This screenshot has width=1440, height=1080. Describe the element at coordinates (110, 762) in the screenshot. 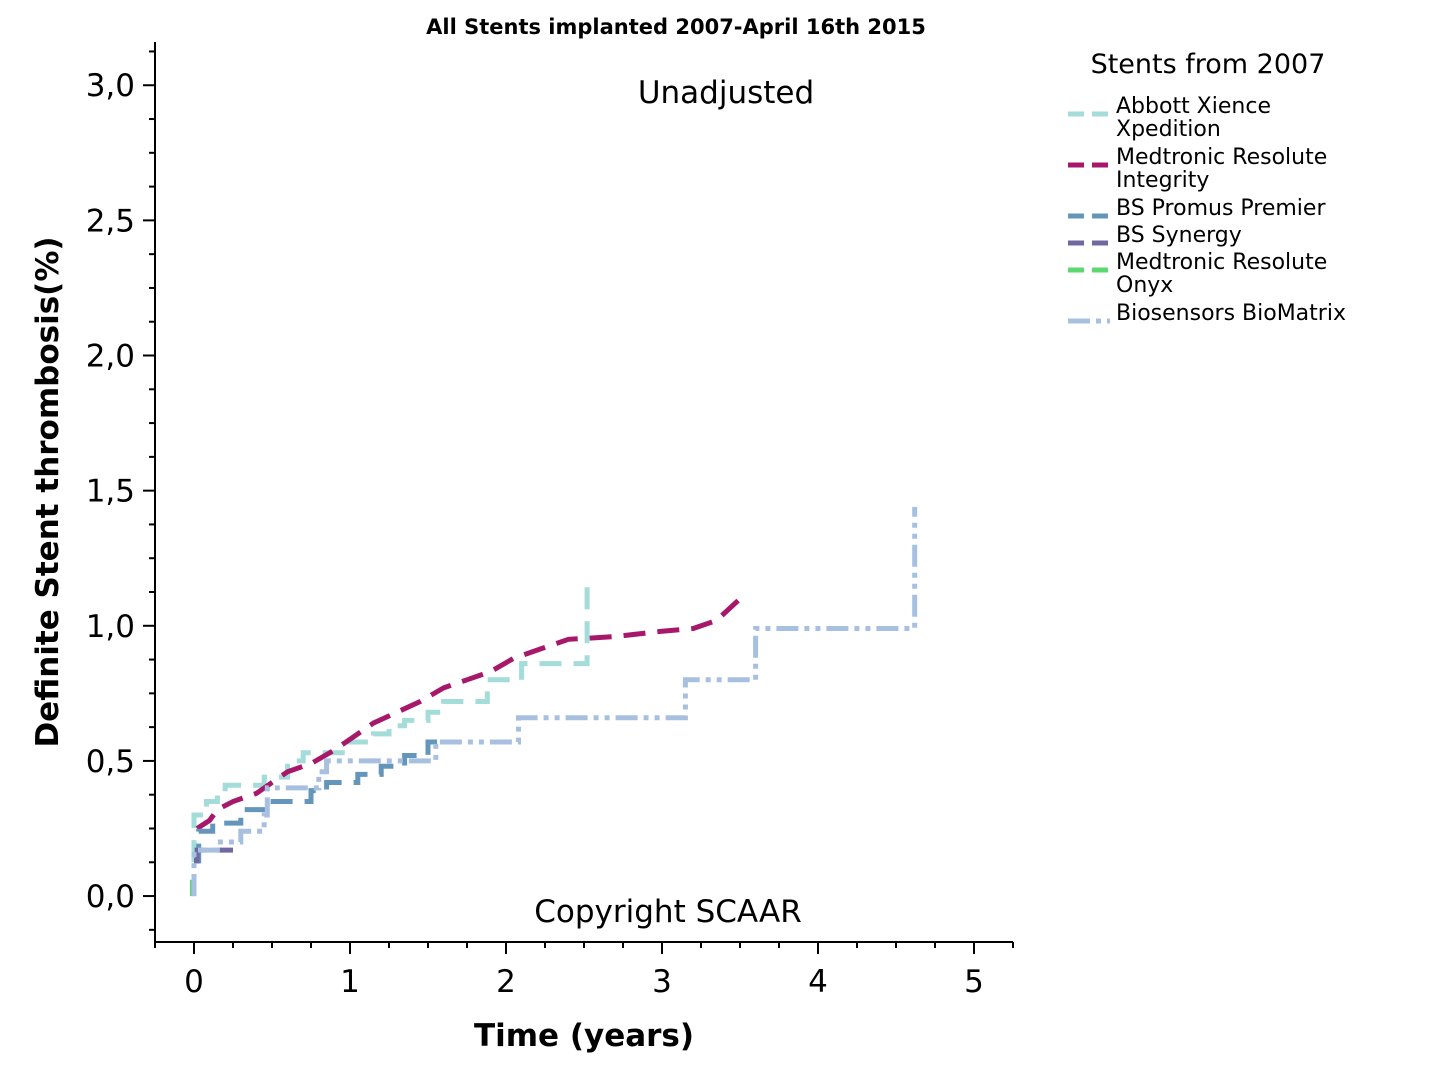

I see `y-tick-label: 0,5` at that location.